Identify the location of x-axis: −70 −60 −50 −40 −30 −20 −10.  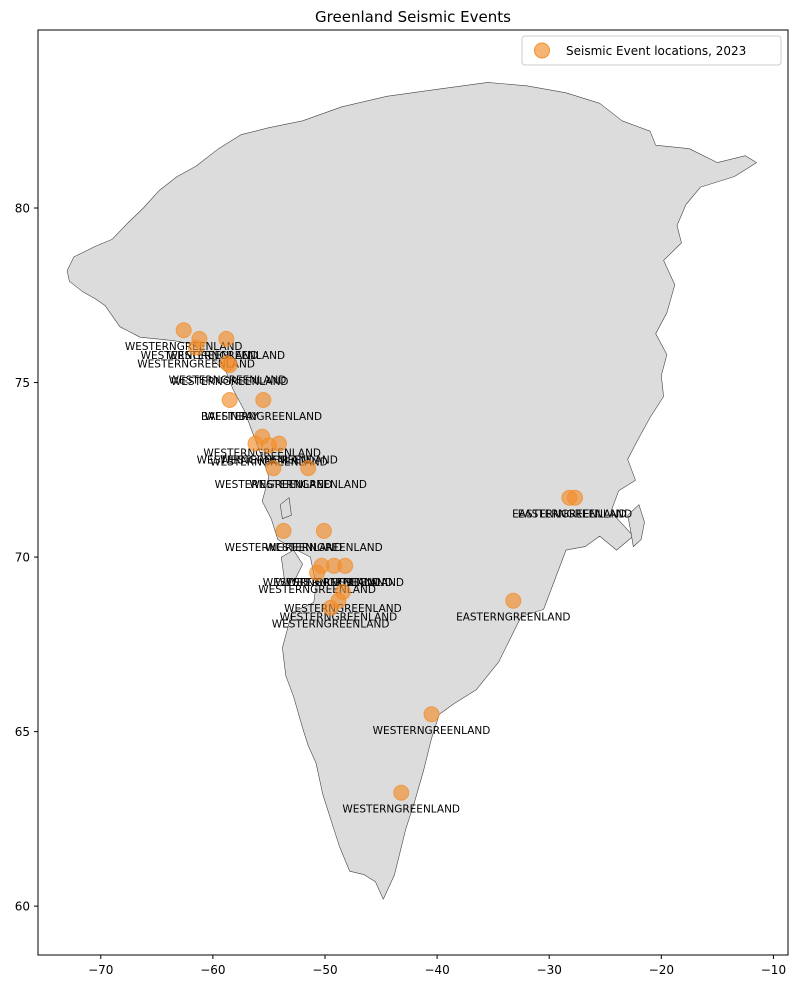
(437, 966).